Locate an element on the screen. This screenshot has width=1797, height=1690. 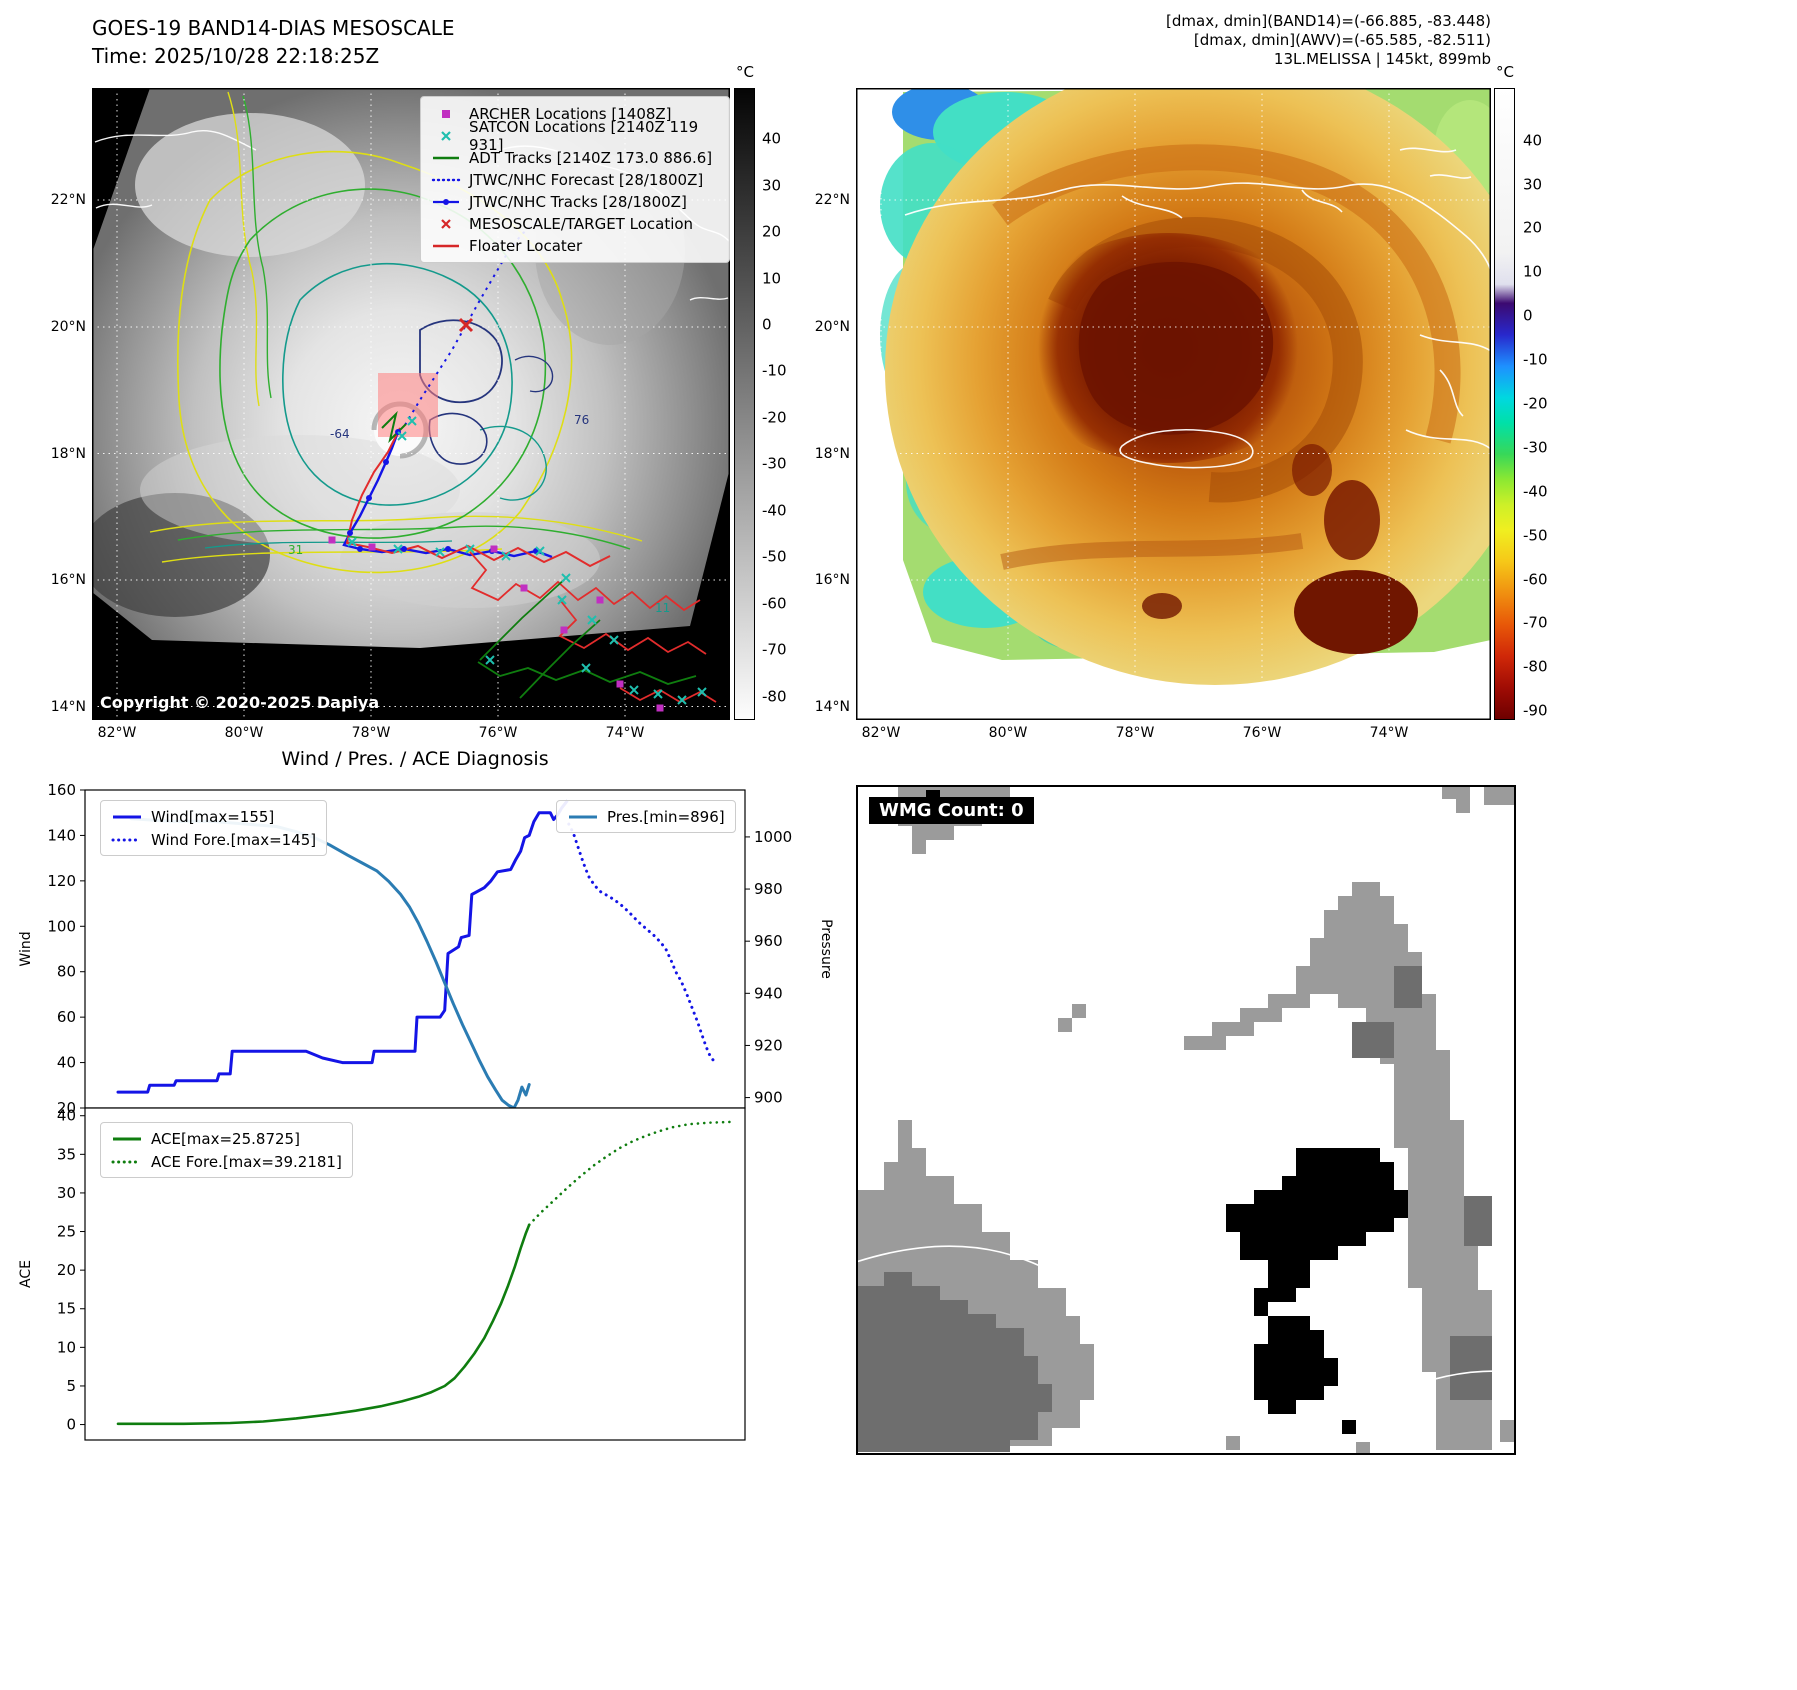
tl-colorbar-tick: -80 is located at coordinates (774, 696).